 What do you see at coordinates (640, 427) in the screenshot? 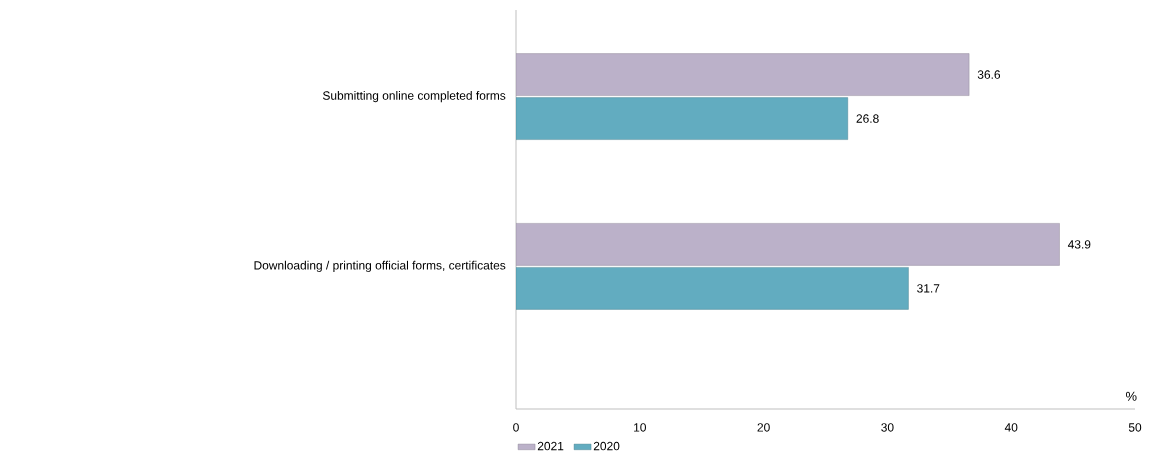
I see `x-tick-label: 10` at bounding box center [640, 427].